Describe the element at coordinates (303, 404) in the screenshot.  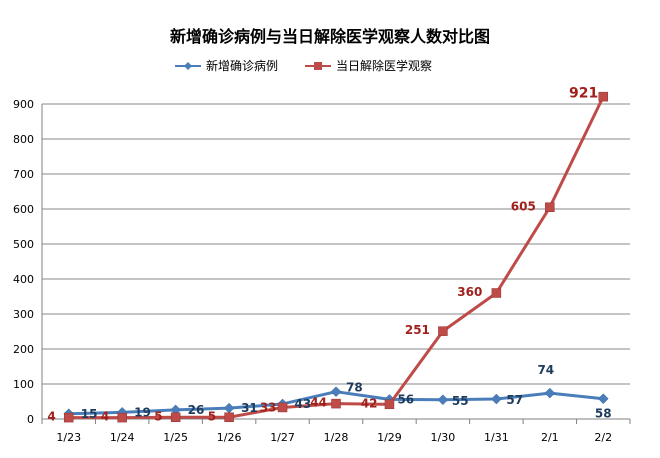
I see `data-label-confirmed: 43` at that location.